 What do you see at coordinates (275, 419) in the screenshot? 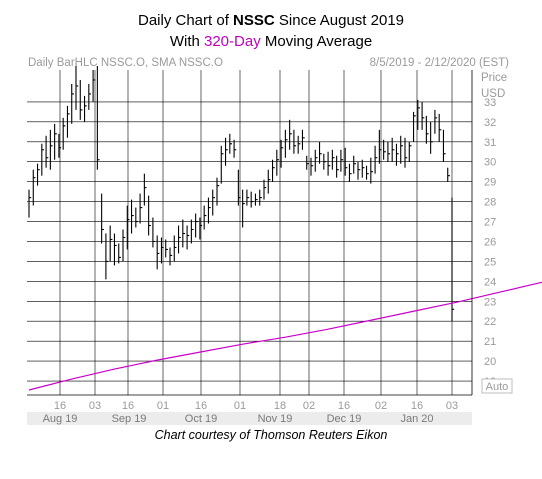
I see `x-month-label: Nov 19` at bounding box center [275, 419].